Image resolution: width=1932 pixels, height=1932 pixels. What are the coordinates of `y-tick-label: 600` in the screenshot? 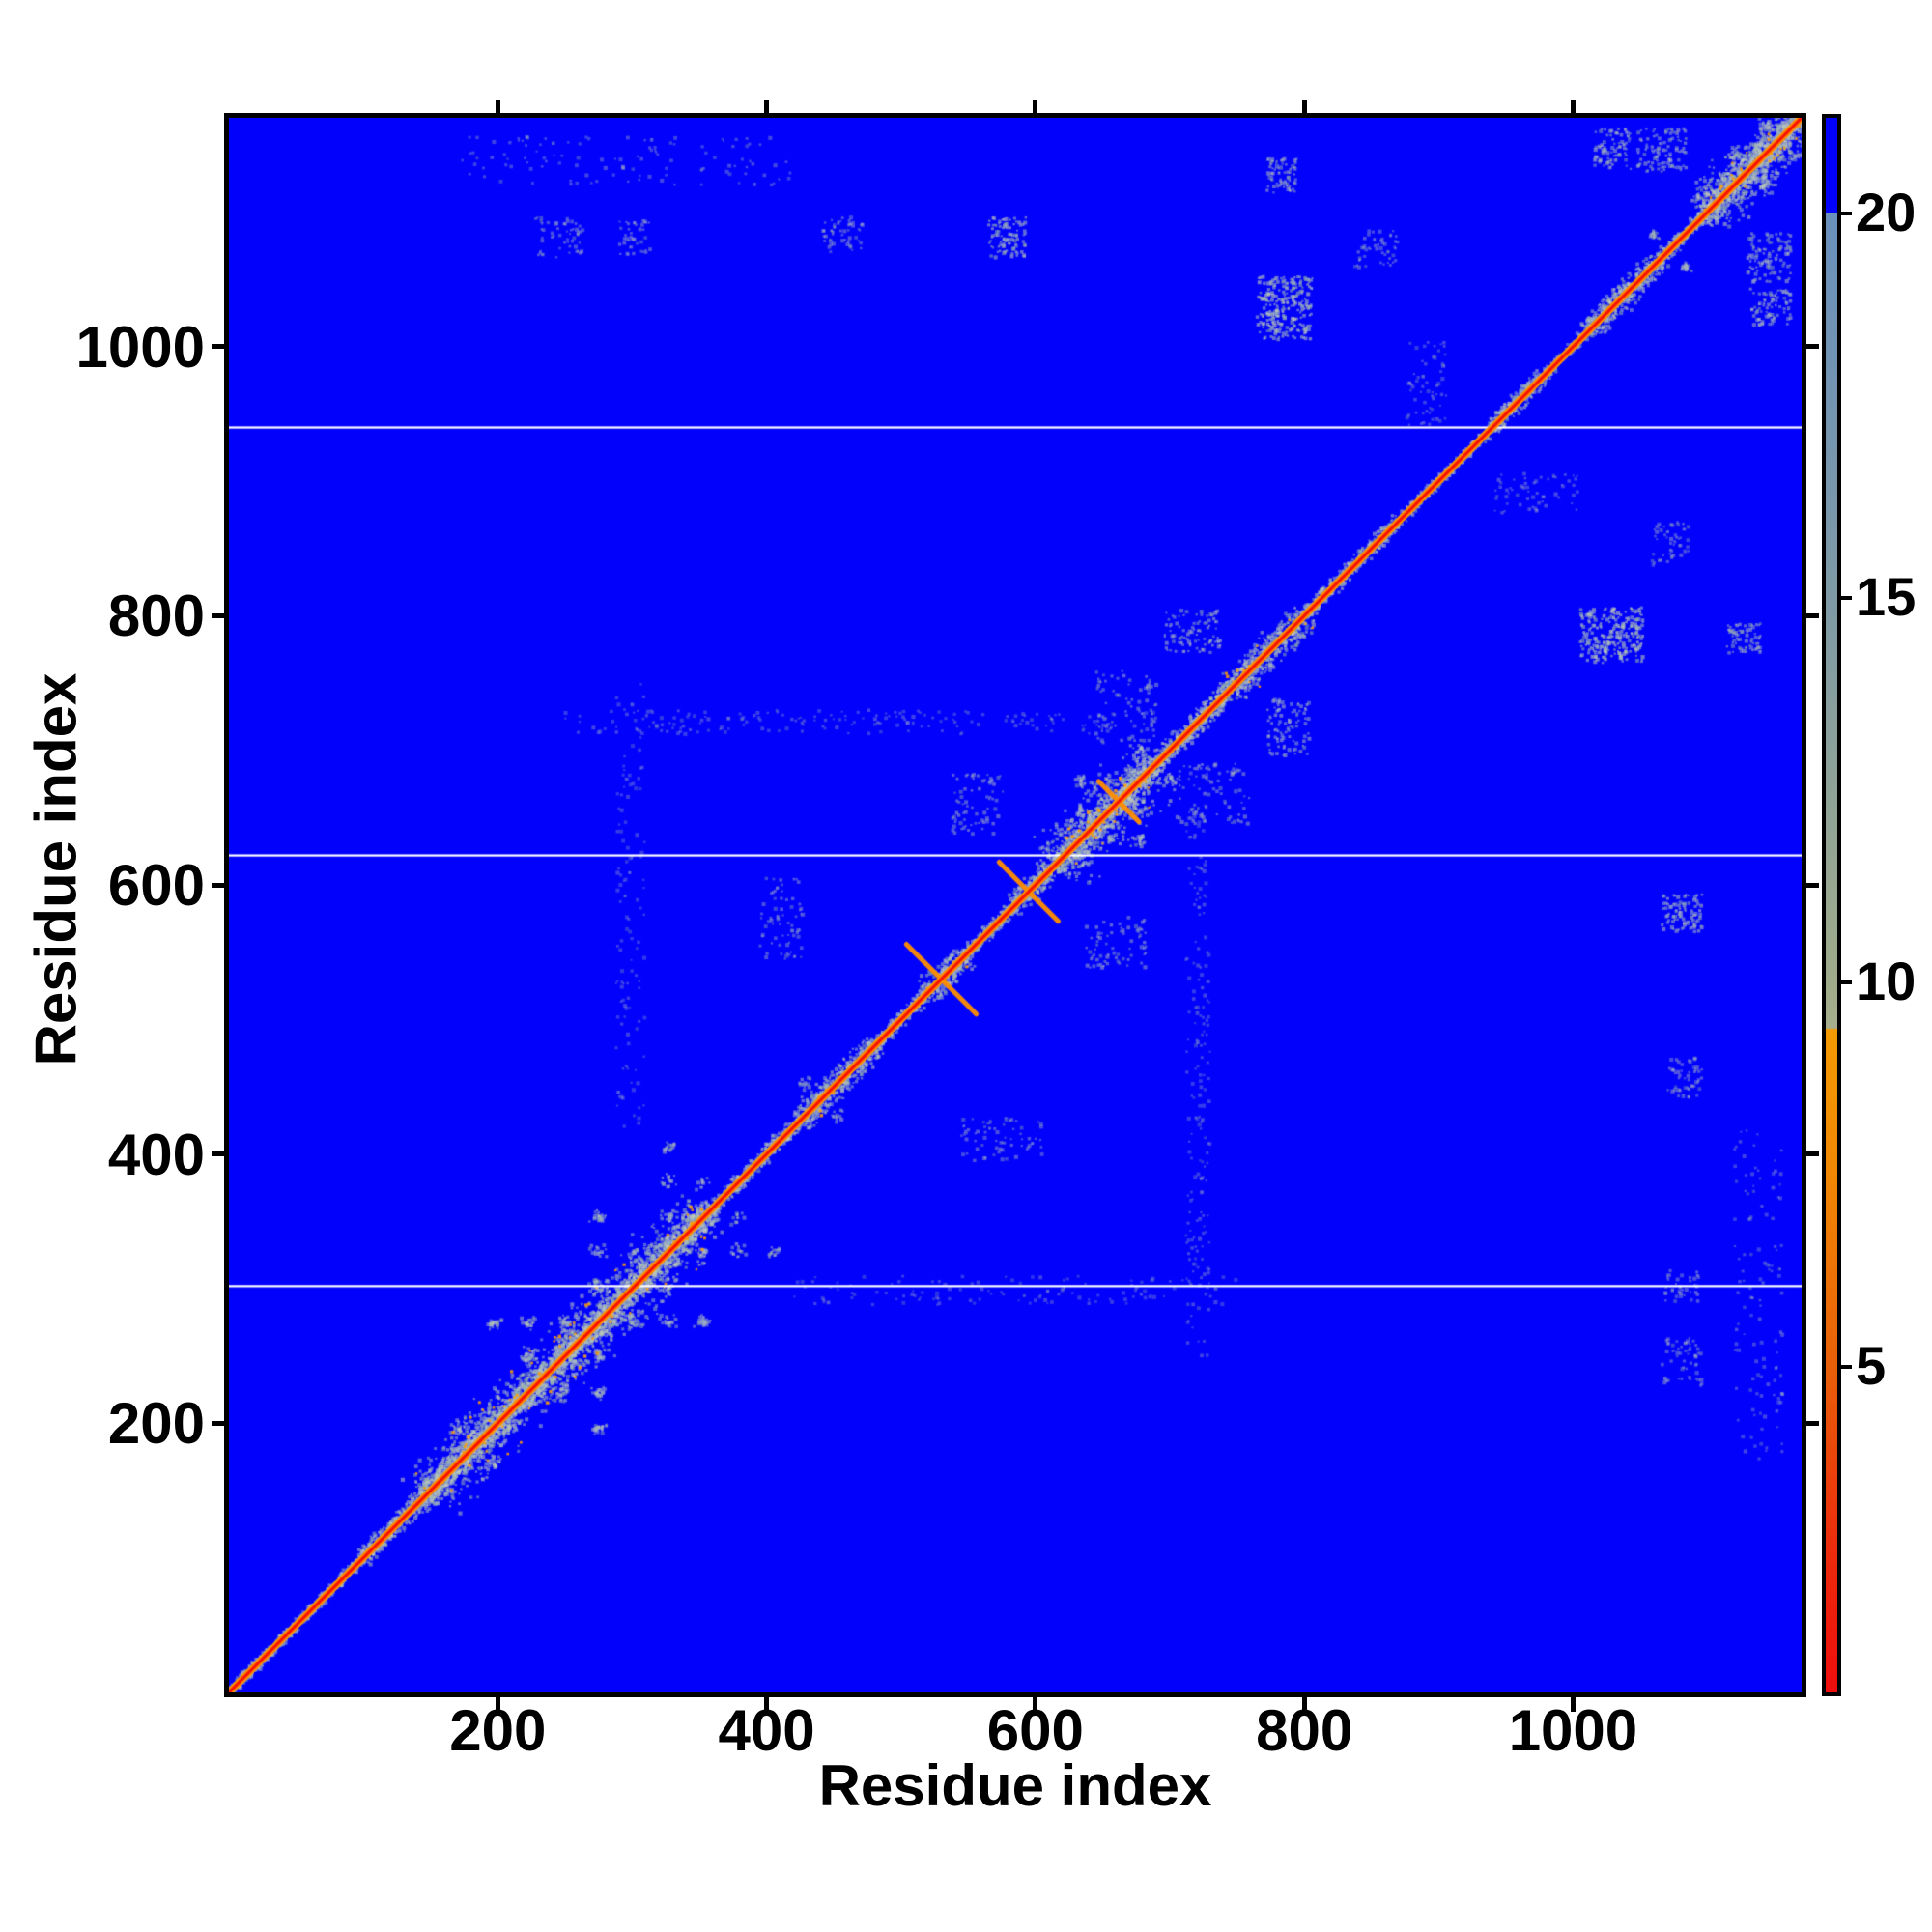 It's located at (156, 886).